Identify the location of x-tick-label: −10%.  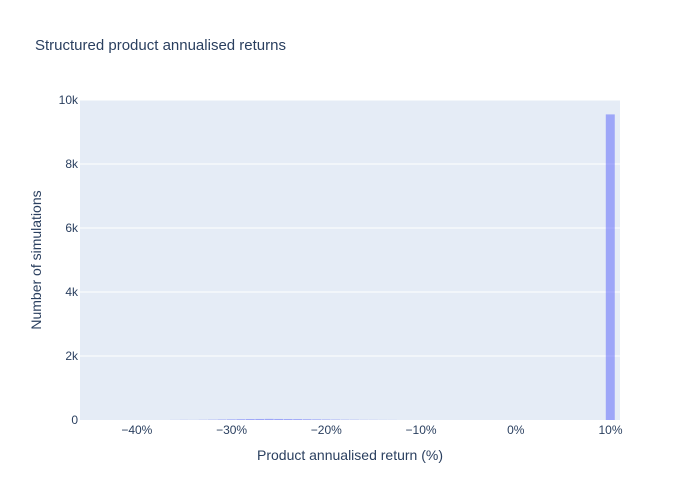
(421, 430).